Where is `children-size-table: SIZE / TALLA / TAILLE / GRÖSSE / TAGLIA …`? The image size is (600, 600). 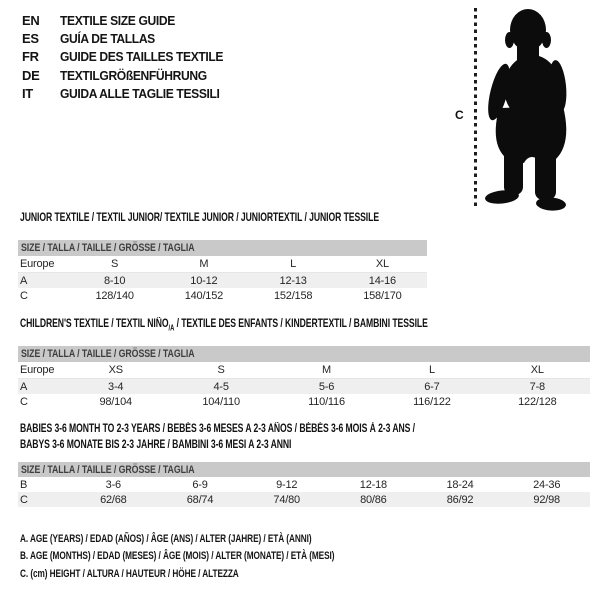
children-size-table: SIZE / TALLA / TAILLE / GRÖSSE / TAGLIA … is located at coordinates (304, 377).